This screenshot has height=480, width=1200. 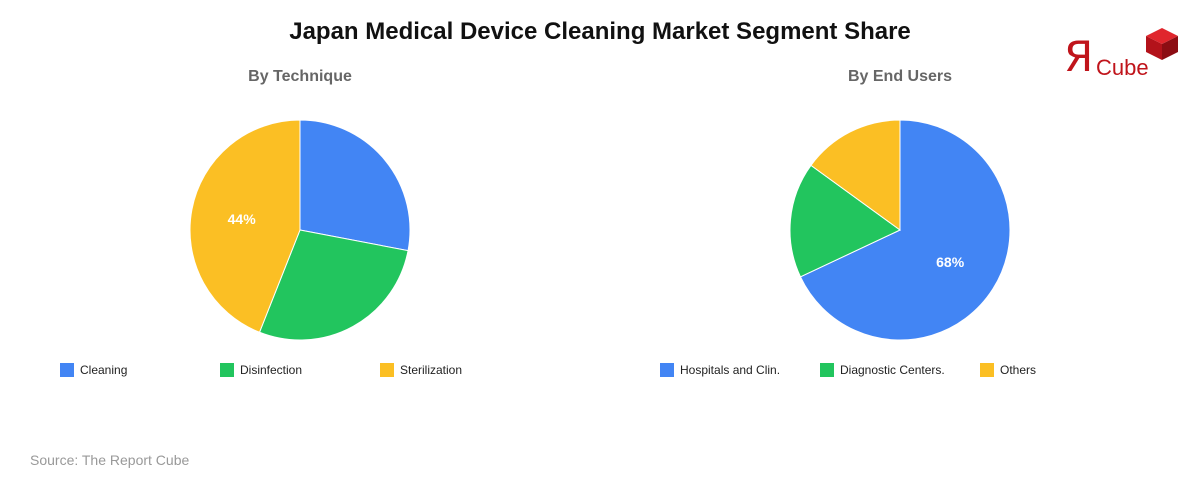 I want to click on report-cube-logo: Я Cube, so click(x=1122, y=54).